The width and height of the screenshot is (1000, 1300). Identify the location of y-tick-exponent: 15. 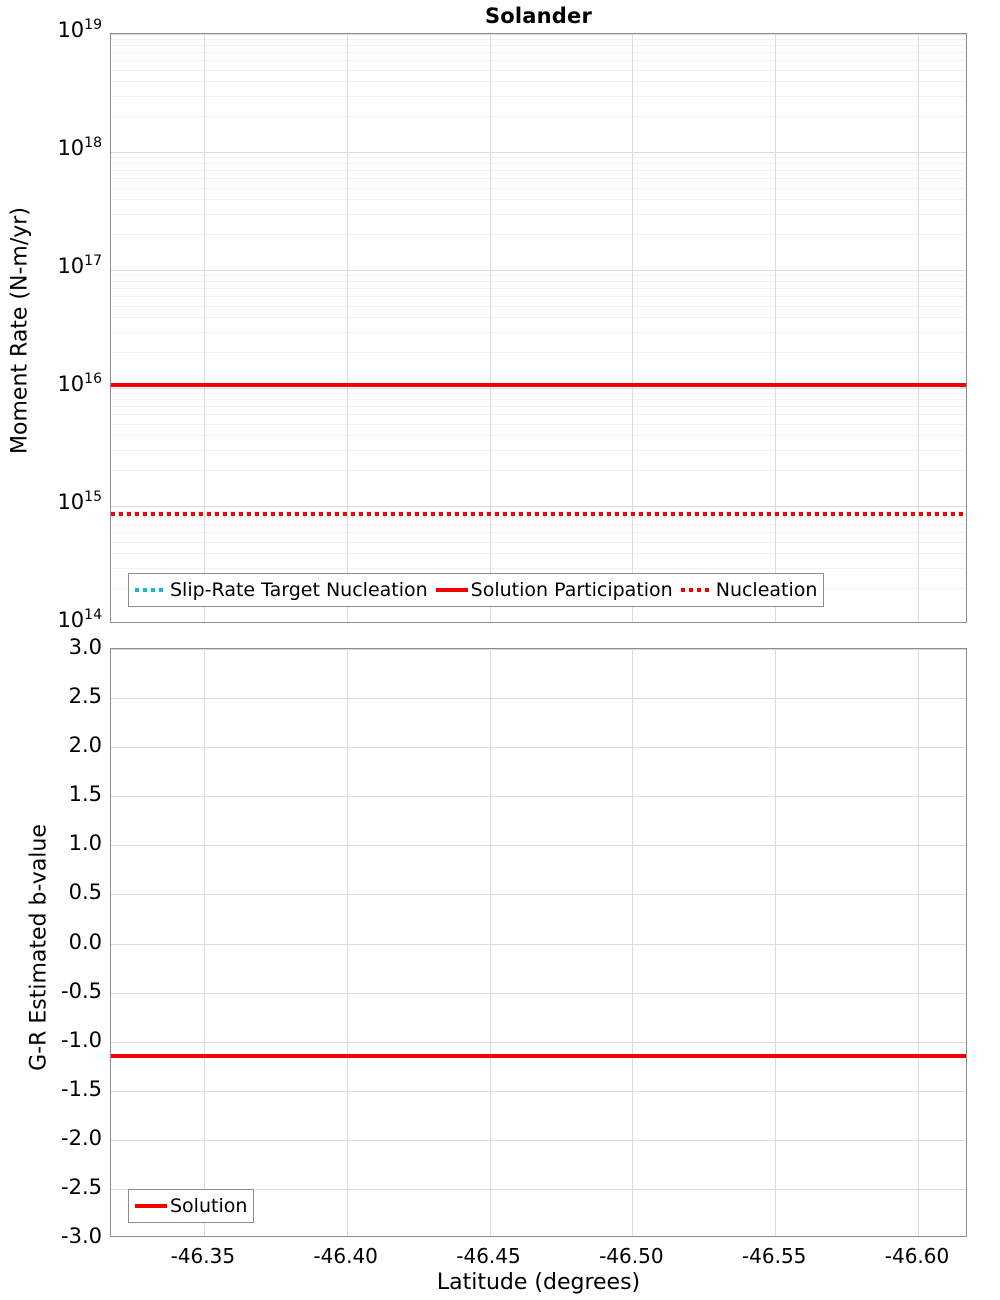
(93, 497).